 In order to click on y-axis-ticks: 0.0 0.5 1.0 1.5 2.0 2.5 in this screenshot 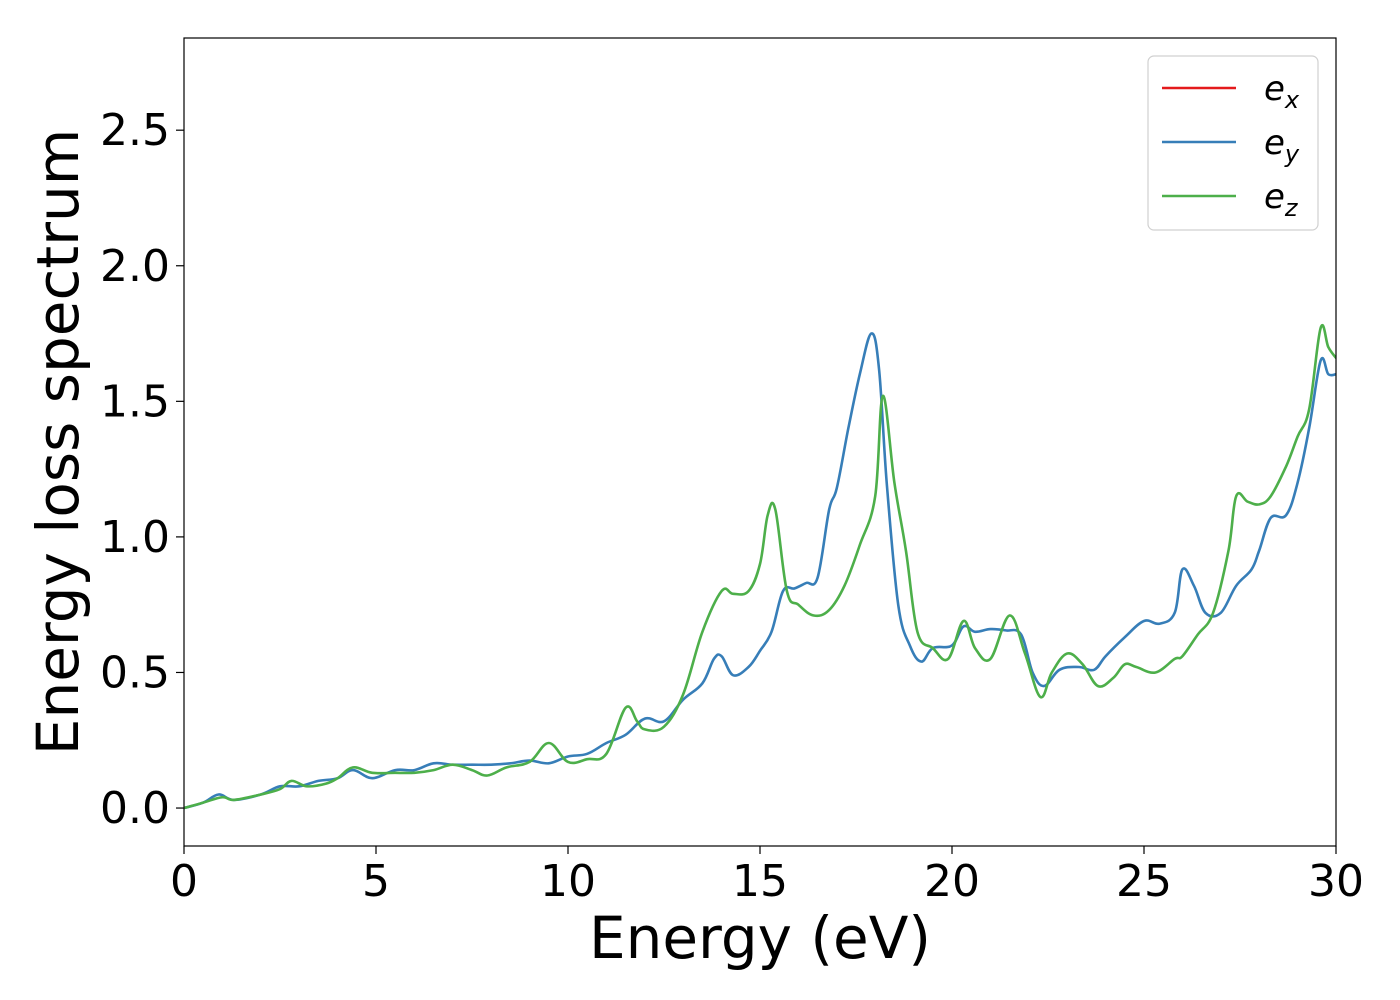, I will do `click(142, 469)`.